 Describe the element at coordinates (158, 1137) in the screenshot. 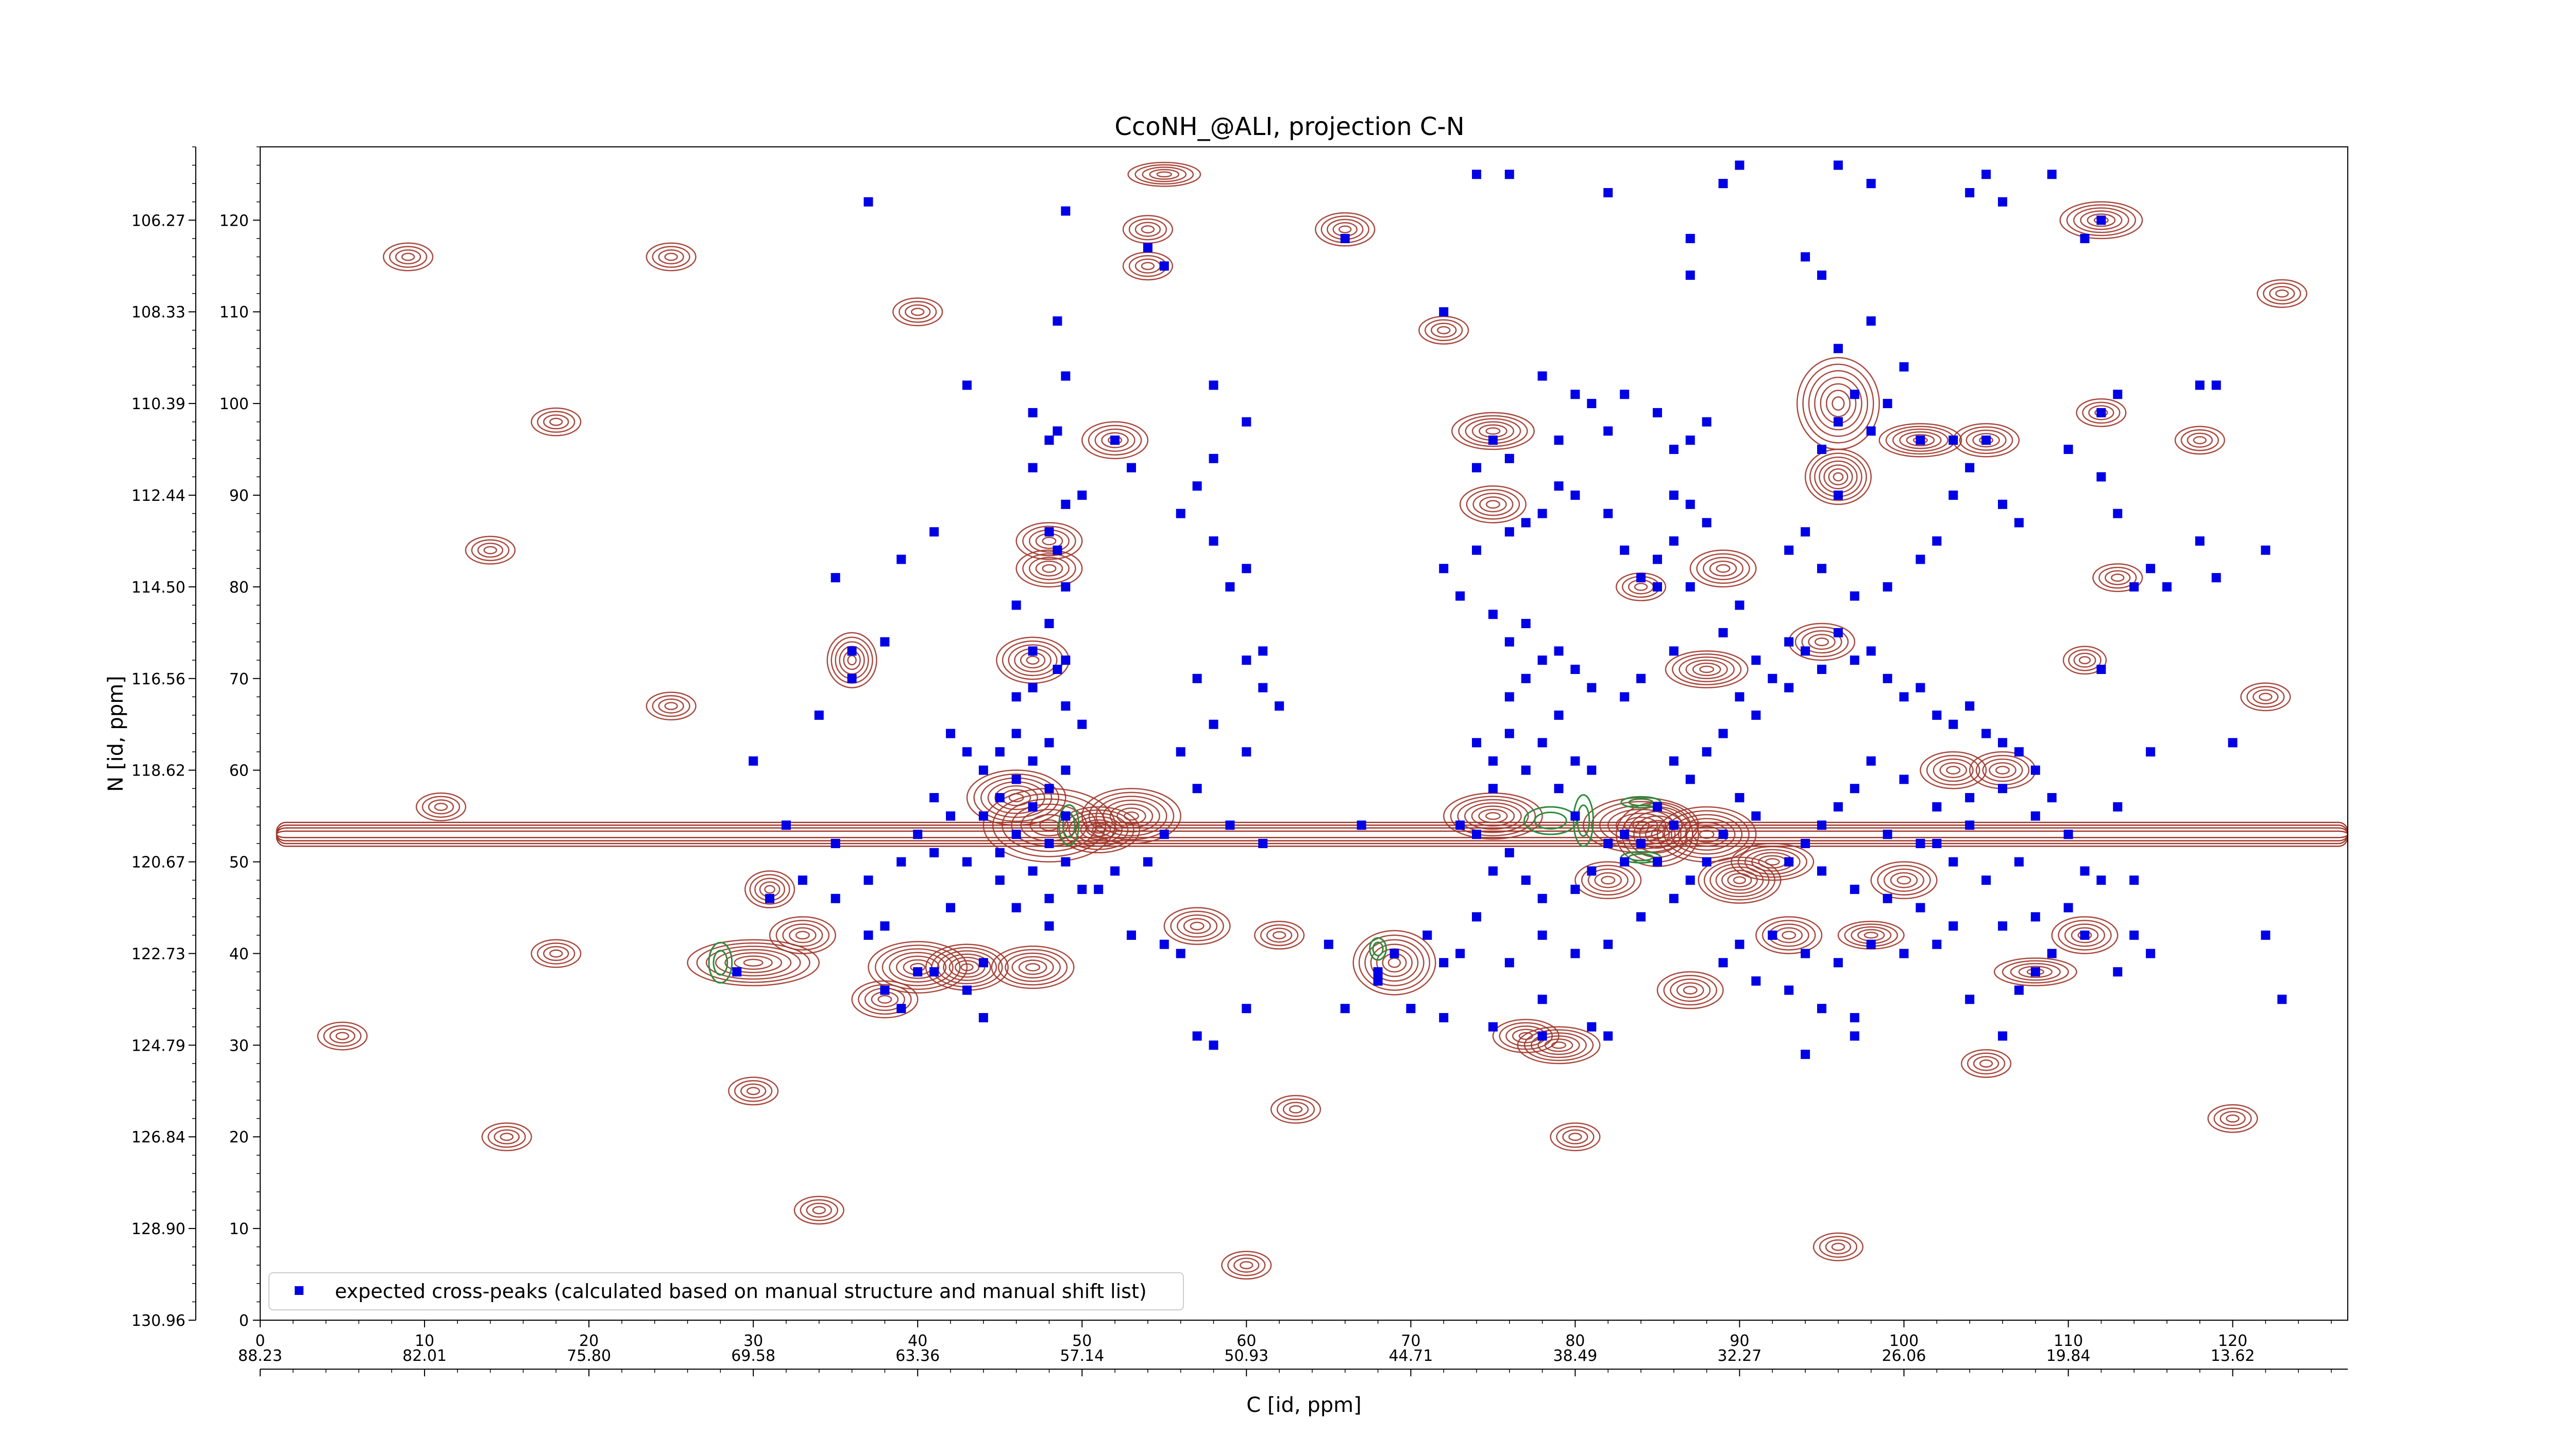

I see `y-ppm-tick-label: 126.84` at that location.